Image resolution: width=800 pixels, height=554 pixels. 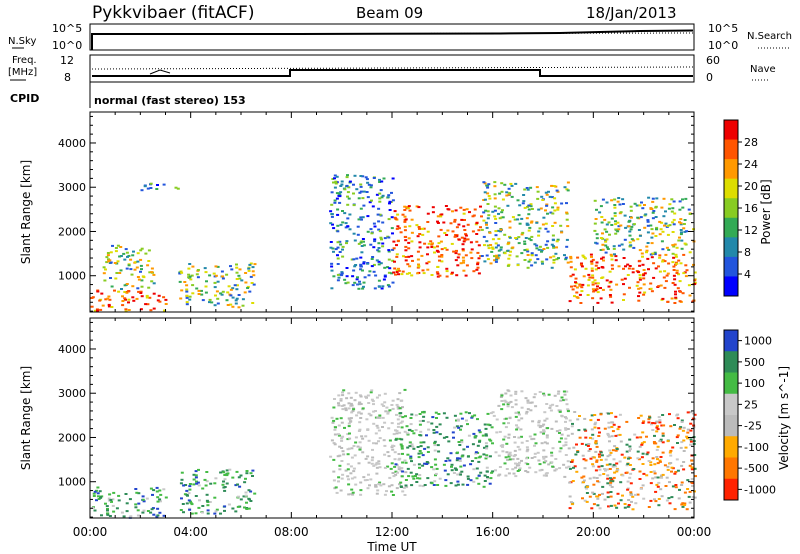 I want to click on colorbar-tick-label: 1000, so click(x=758, y=341).